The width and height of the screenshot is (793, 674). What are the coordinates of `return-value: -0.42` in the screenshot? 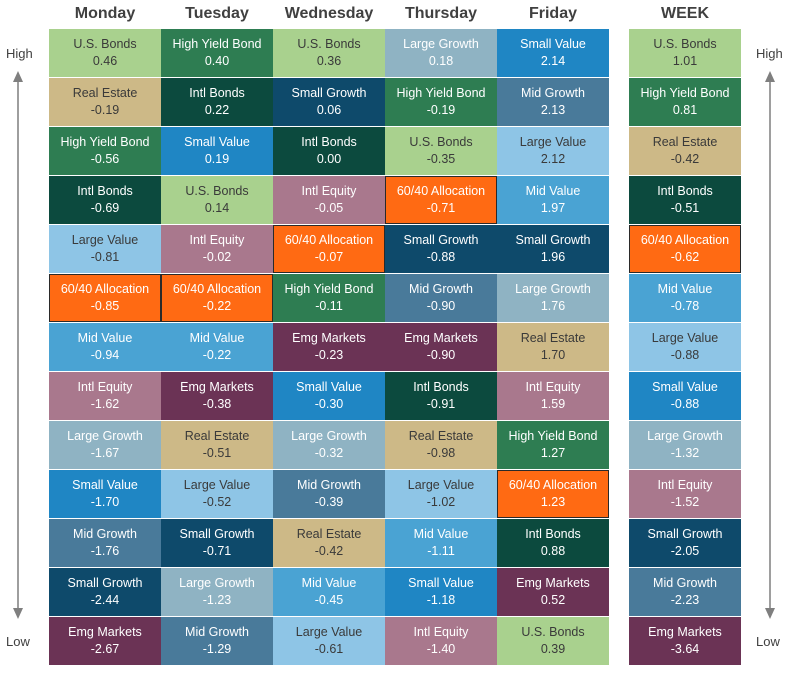 It's located at (685, 159).